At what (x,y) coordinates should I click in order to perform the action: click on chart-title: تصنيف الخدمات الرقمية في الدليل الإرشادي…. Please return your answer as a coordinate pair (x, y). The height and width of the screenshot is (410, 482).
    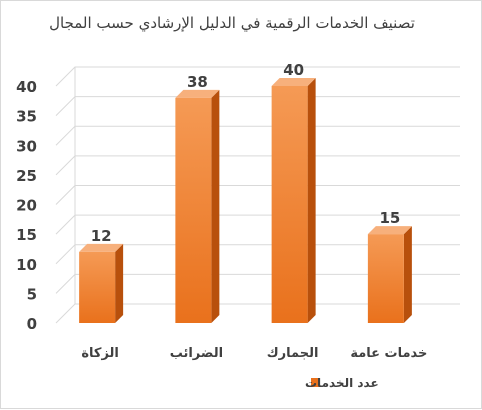
    Looking at the image, I should click on (232, 23).